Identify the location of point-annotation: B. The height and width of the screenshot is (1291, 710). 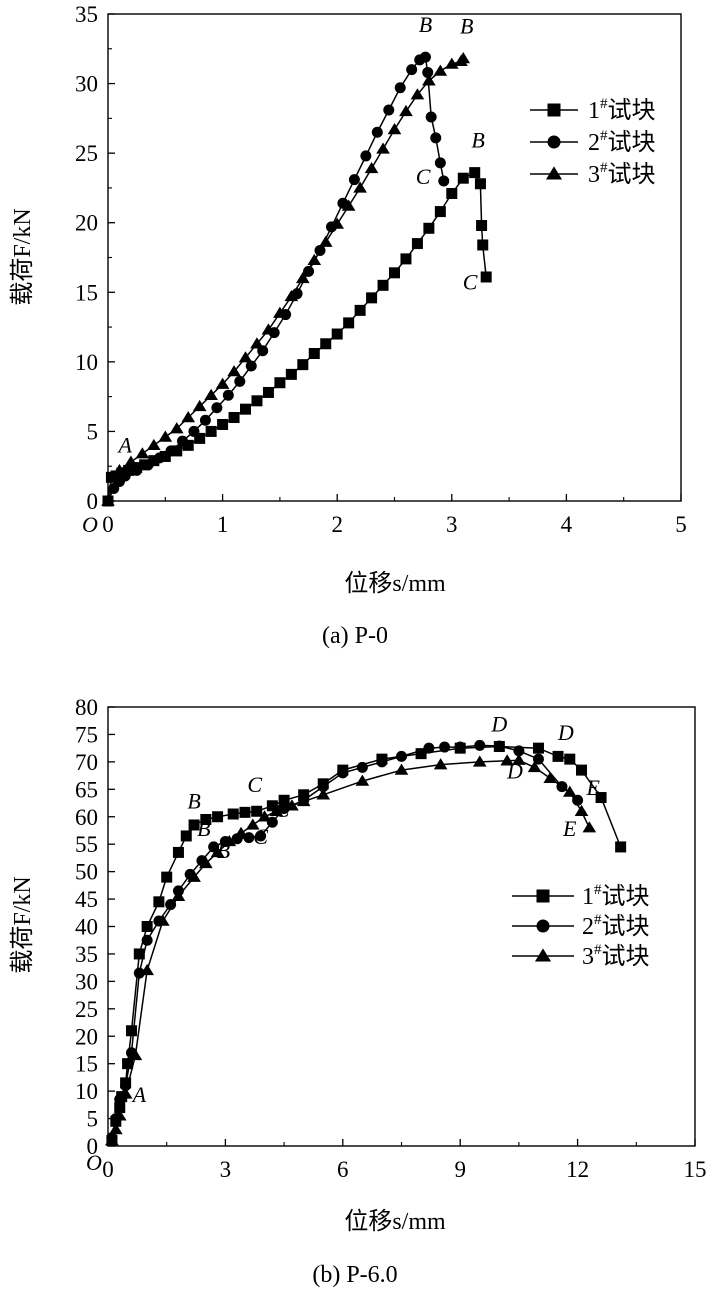
(477, 140).